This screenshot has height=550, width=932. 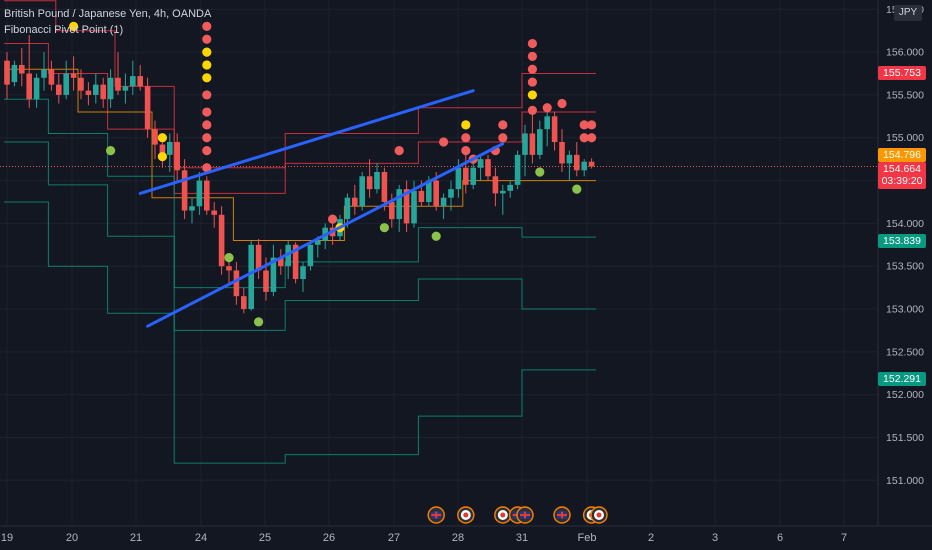 What do you see at coordinates (905, 95) in the screenshot?
I see `y-tick-label: 155.500` at bounding box center [905, 95].